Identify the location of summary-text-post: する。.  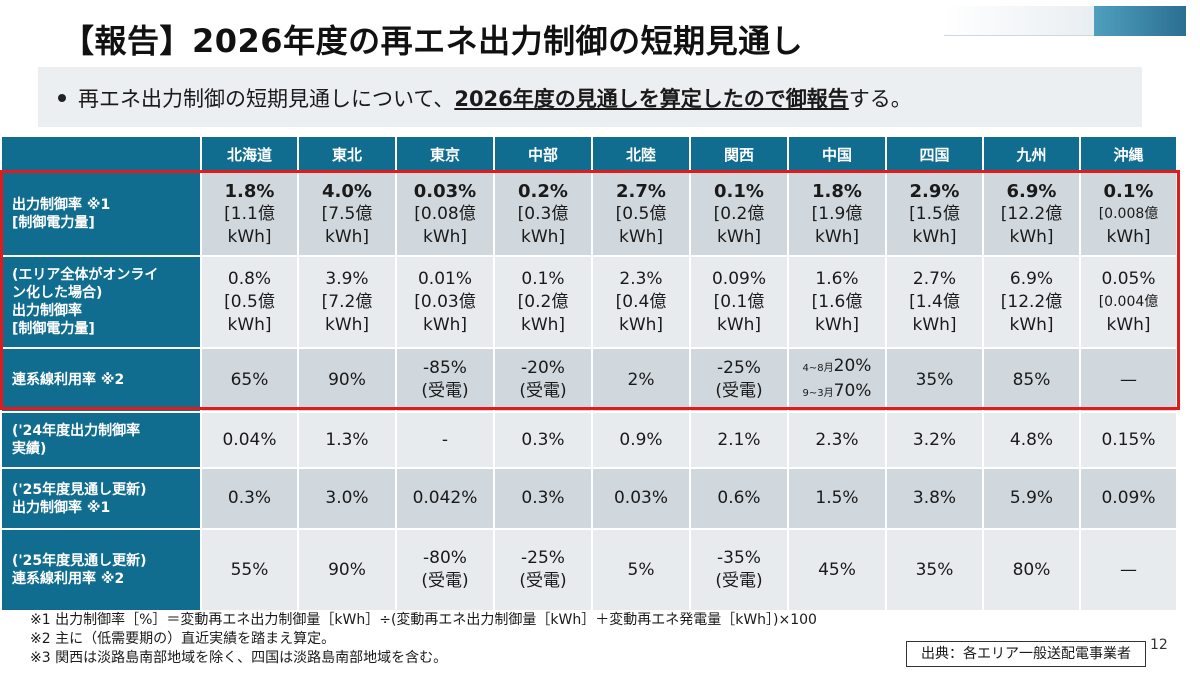
(880, 99).